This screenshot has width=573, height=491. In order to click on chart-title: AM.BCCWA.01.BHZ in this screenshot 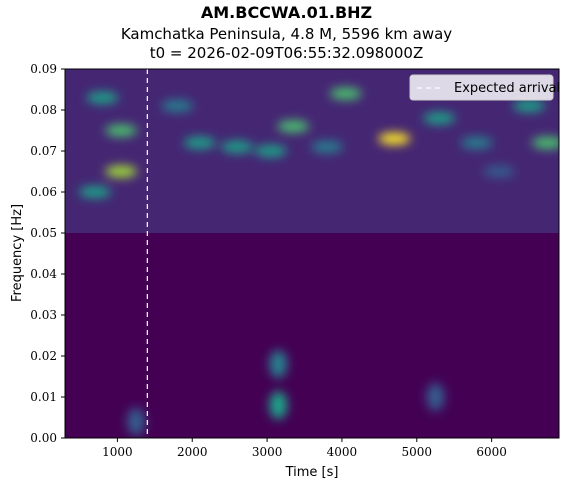, I will do `click(286, 12)`.